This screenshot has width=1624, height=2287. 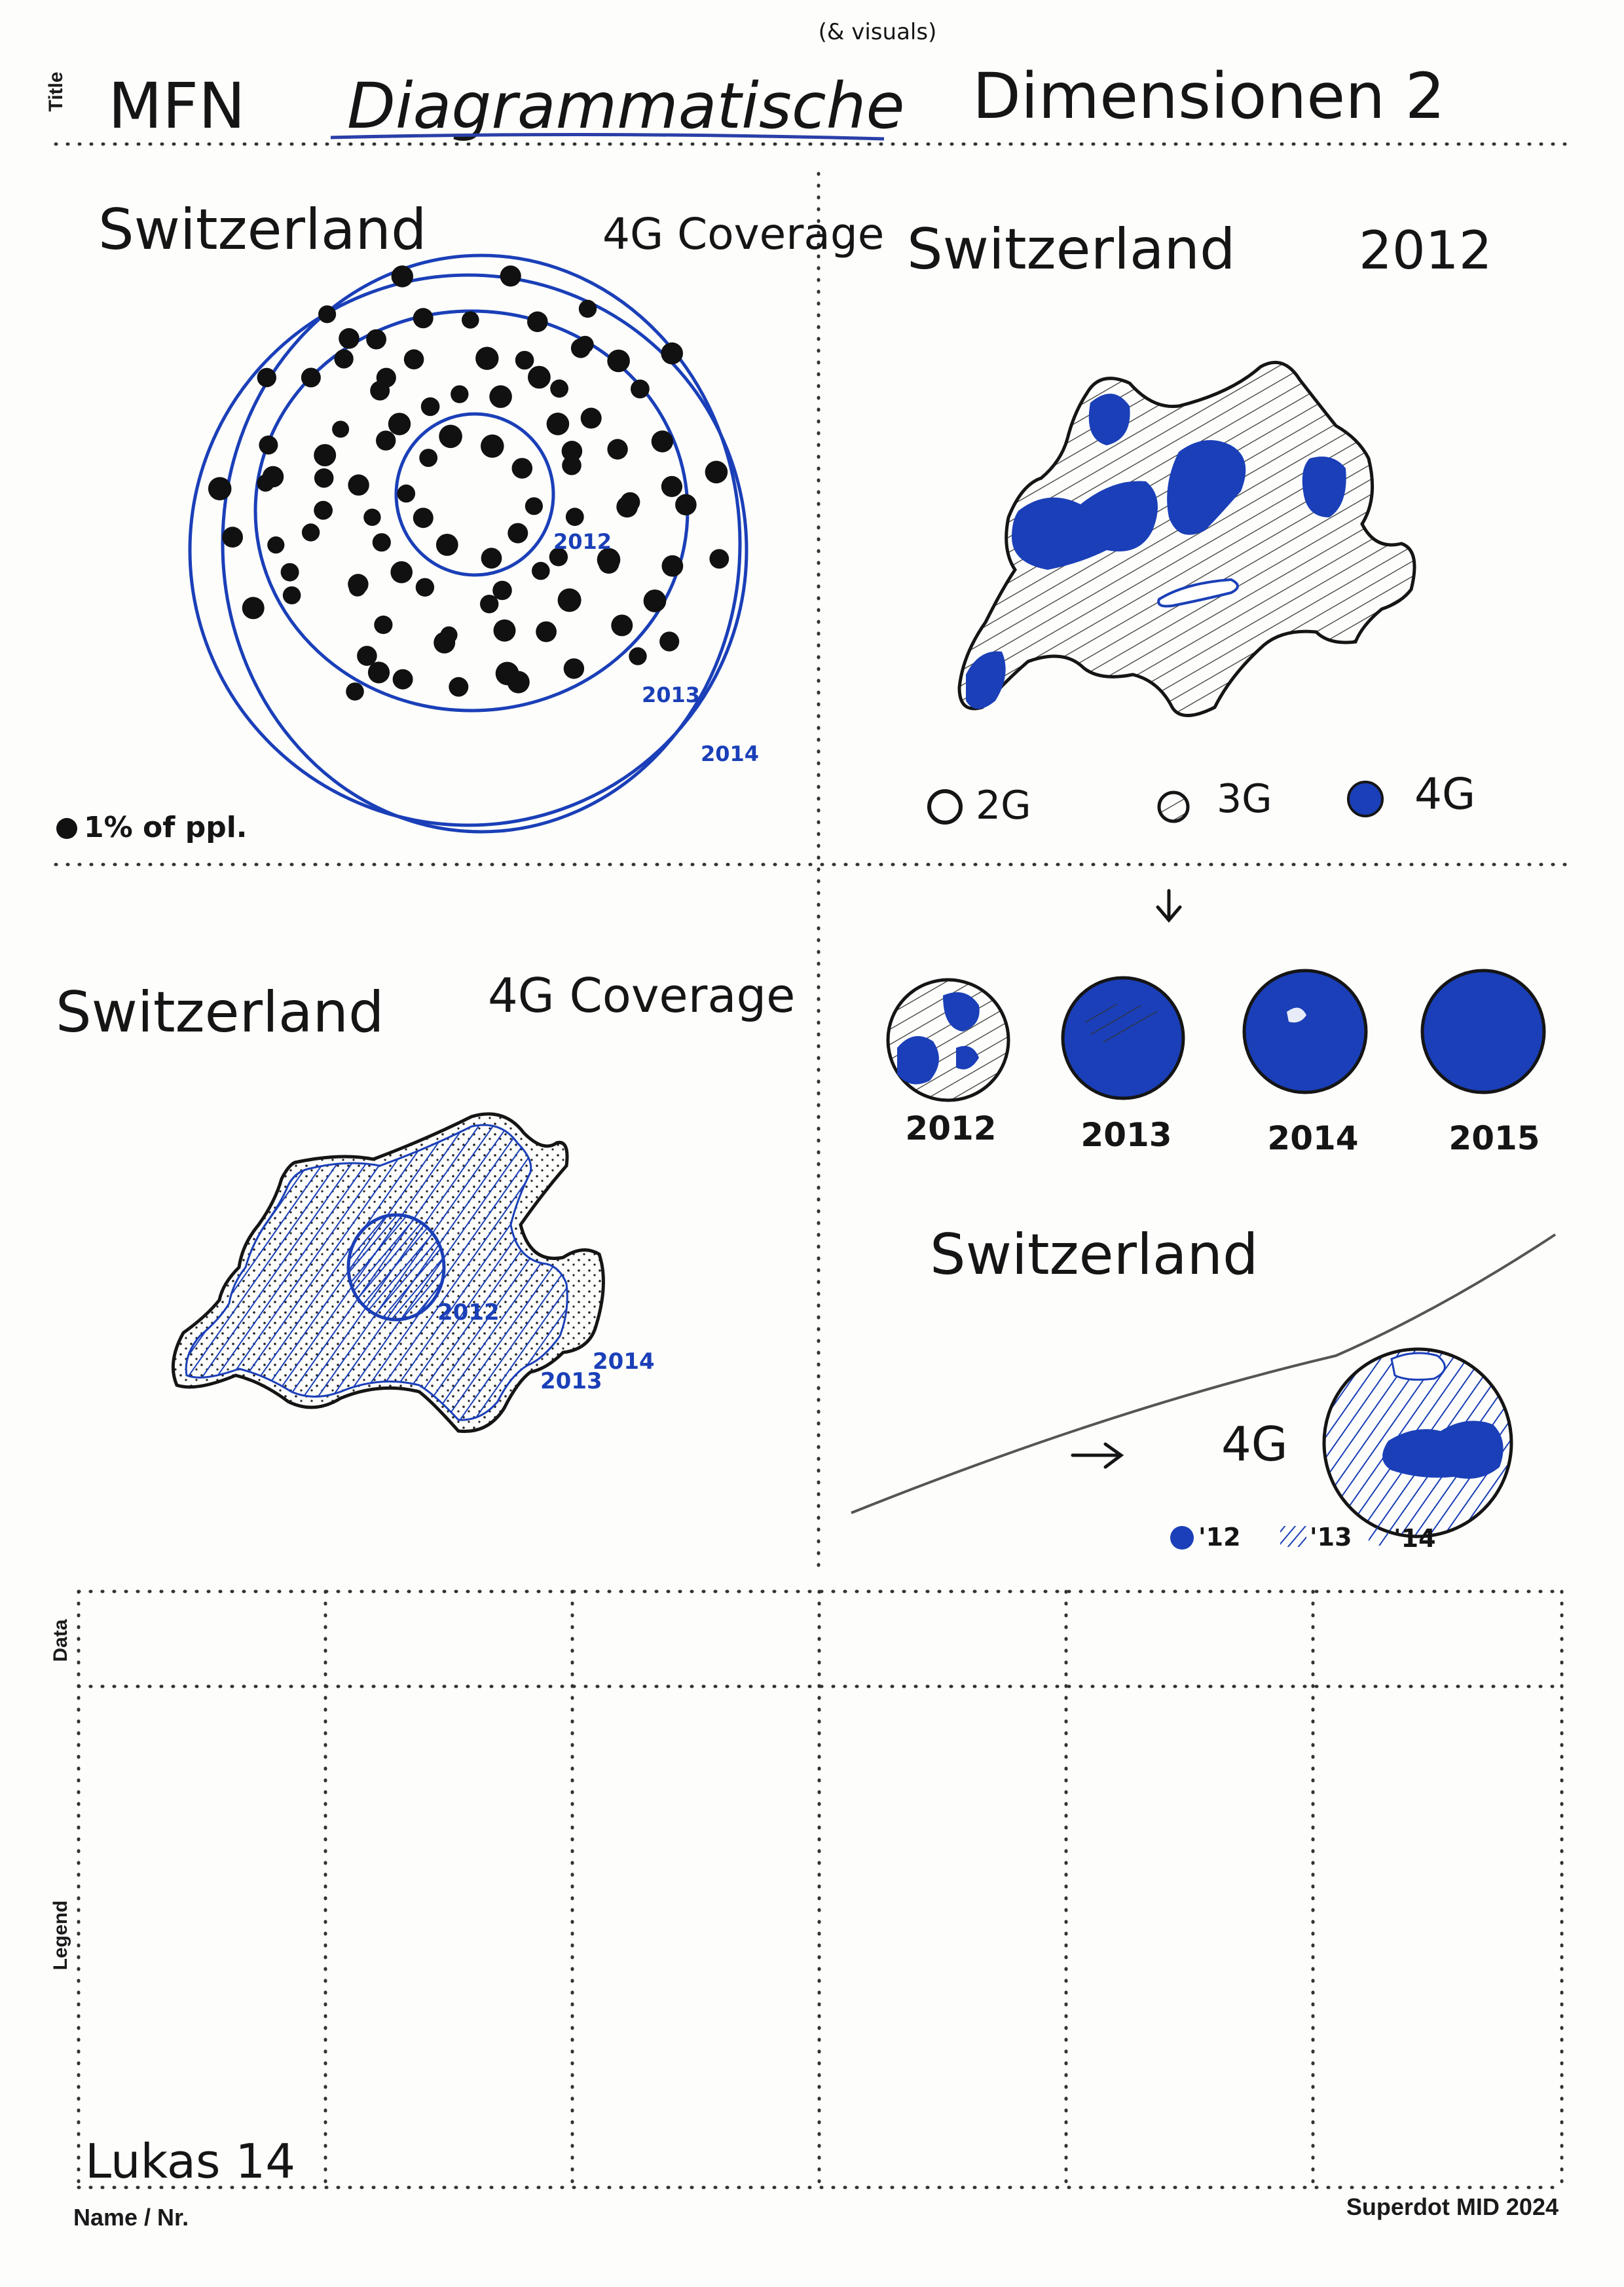 I want to click on uncovered-area, so click(x=1123, y=1023).